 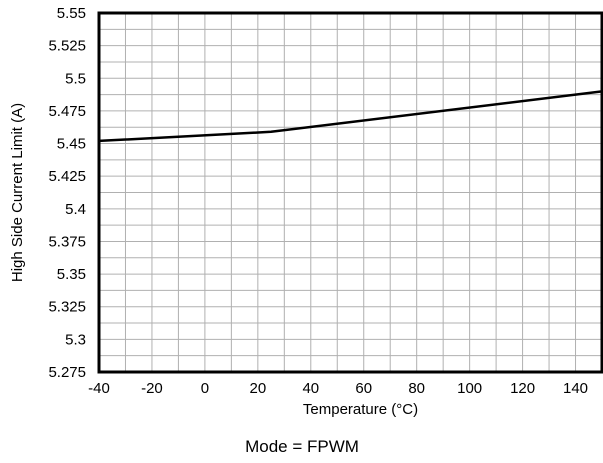 What do you see at coordinates (575, 388) in the screenshot?
I see `x-tick-label: 140` at bounding box center [575, 388].